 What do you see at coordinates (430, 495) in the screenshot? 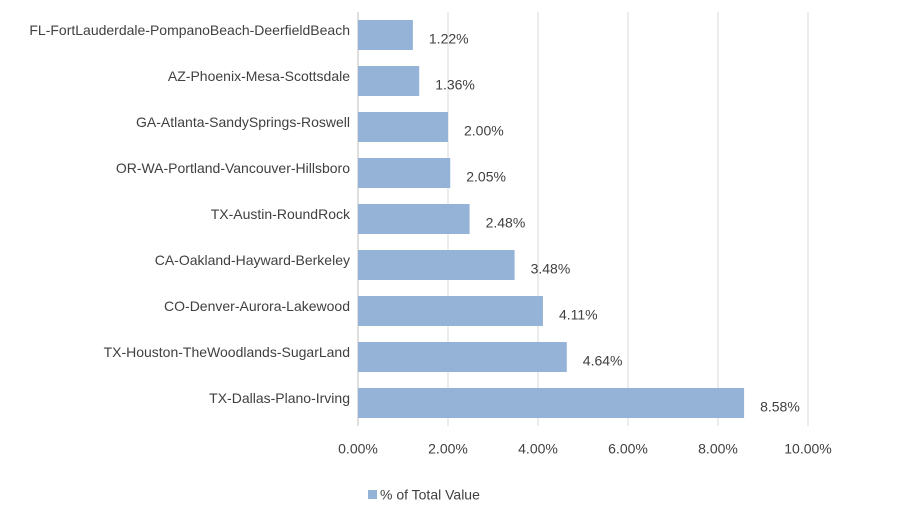
I see `legend-label: % of Total Value` at bounding box center [430, 495].